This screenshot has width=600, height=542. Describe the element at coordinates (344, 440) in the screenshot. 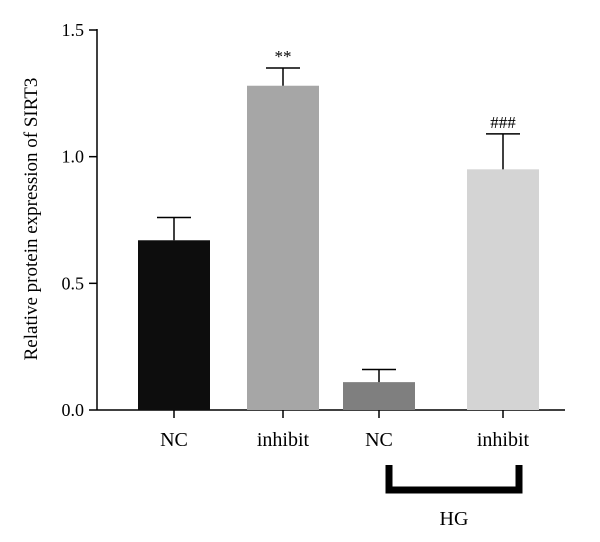

I see `x-tick-labels: NC inhibit NC inhibit` at that location.